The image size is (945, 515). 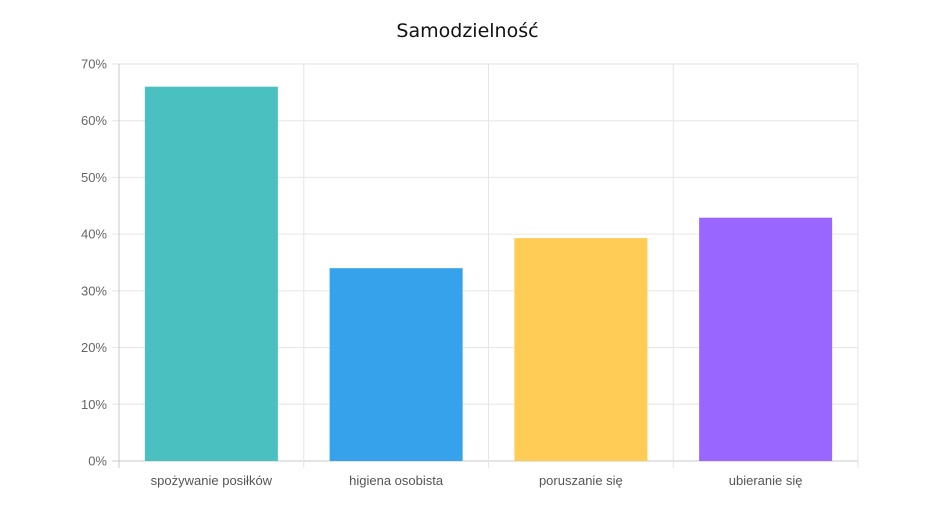 I want to click on y-tick-label: 30%, so click(x=94, y=290).